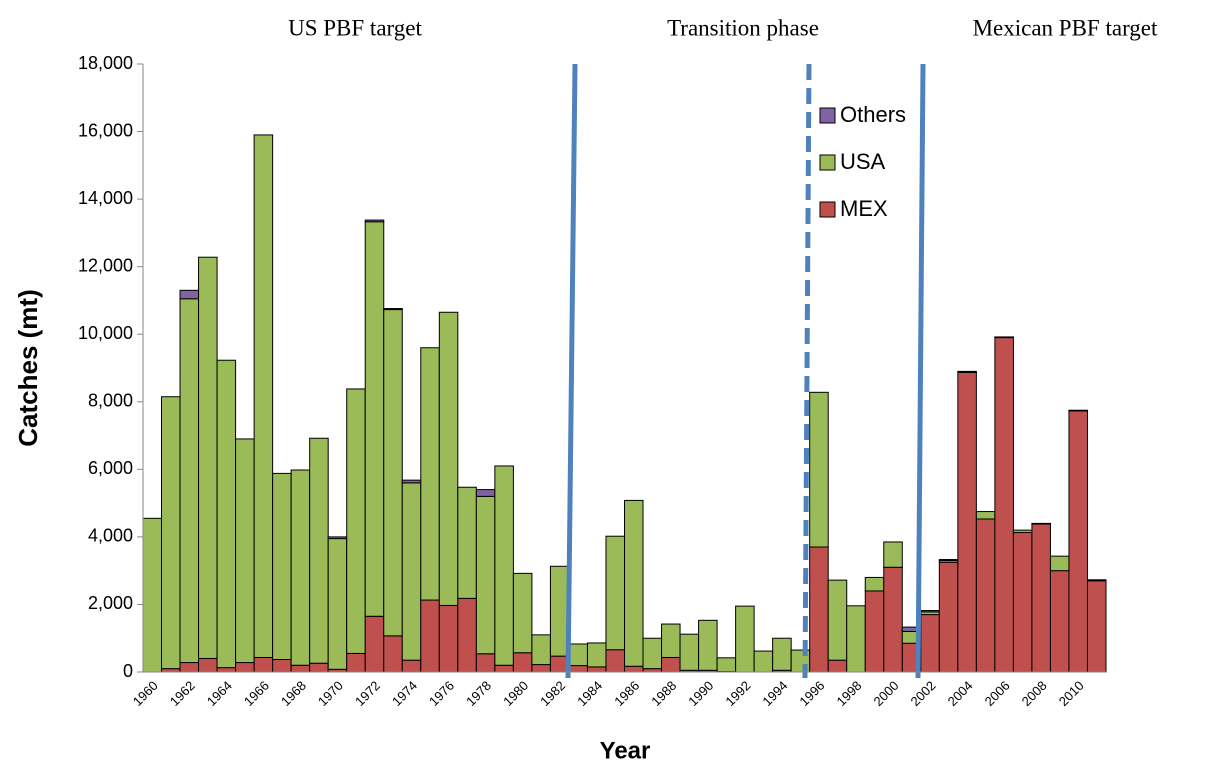 The height and width of the screenshot is (769, 1209). I want to click on x-tick-label: 1986, so click(626, 693).